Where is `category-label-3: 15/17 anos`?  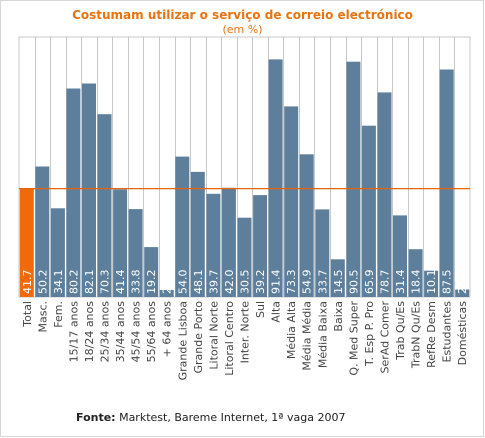
category-label-3: 15/17 anos is located at coordinates (73, 332).